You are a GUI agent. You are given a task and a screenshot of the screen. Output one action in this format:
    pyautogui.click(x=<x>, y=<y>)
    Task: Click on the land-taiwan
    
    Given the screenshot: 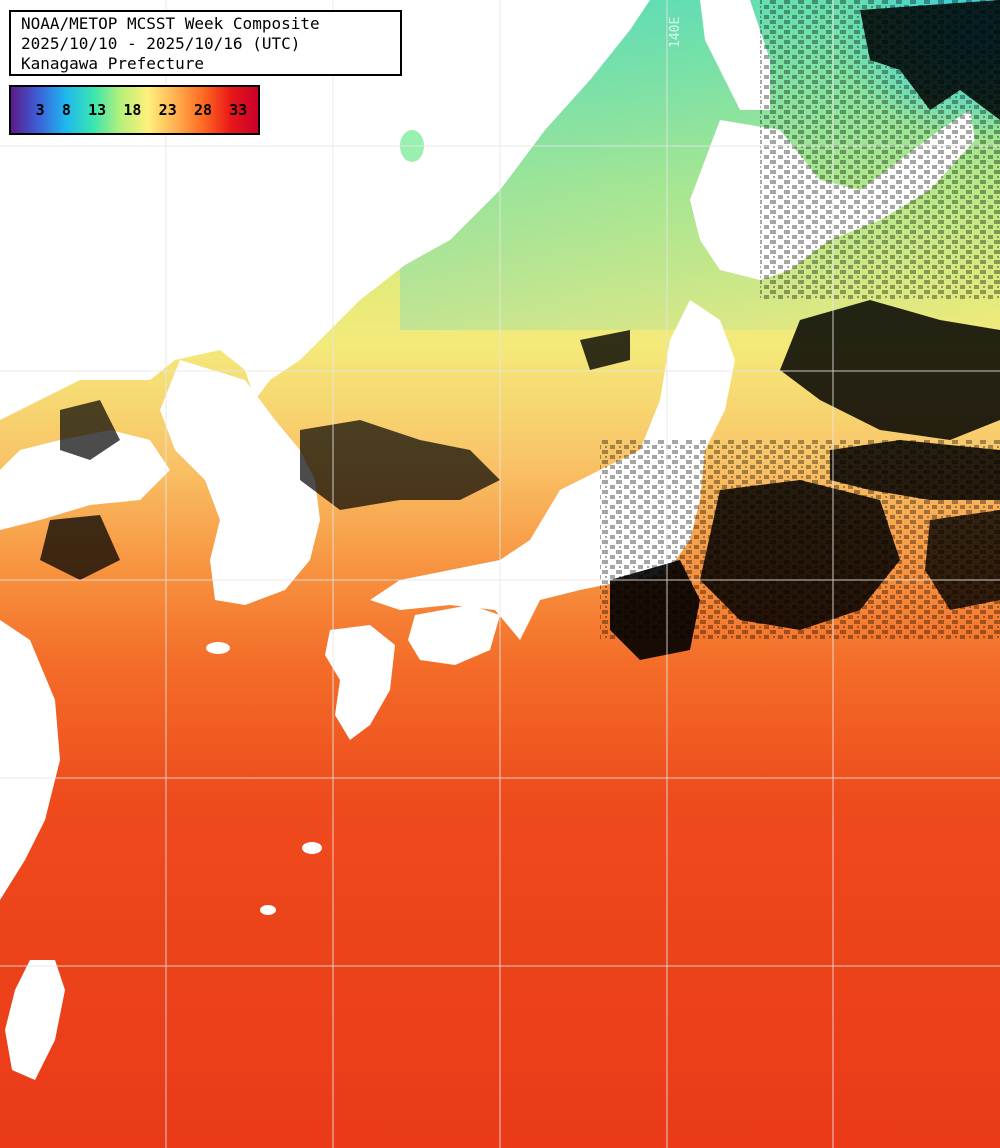 What is the action you would take?
    pyautogui.click(x=35, y=1020)
    